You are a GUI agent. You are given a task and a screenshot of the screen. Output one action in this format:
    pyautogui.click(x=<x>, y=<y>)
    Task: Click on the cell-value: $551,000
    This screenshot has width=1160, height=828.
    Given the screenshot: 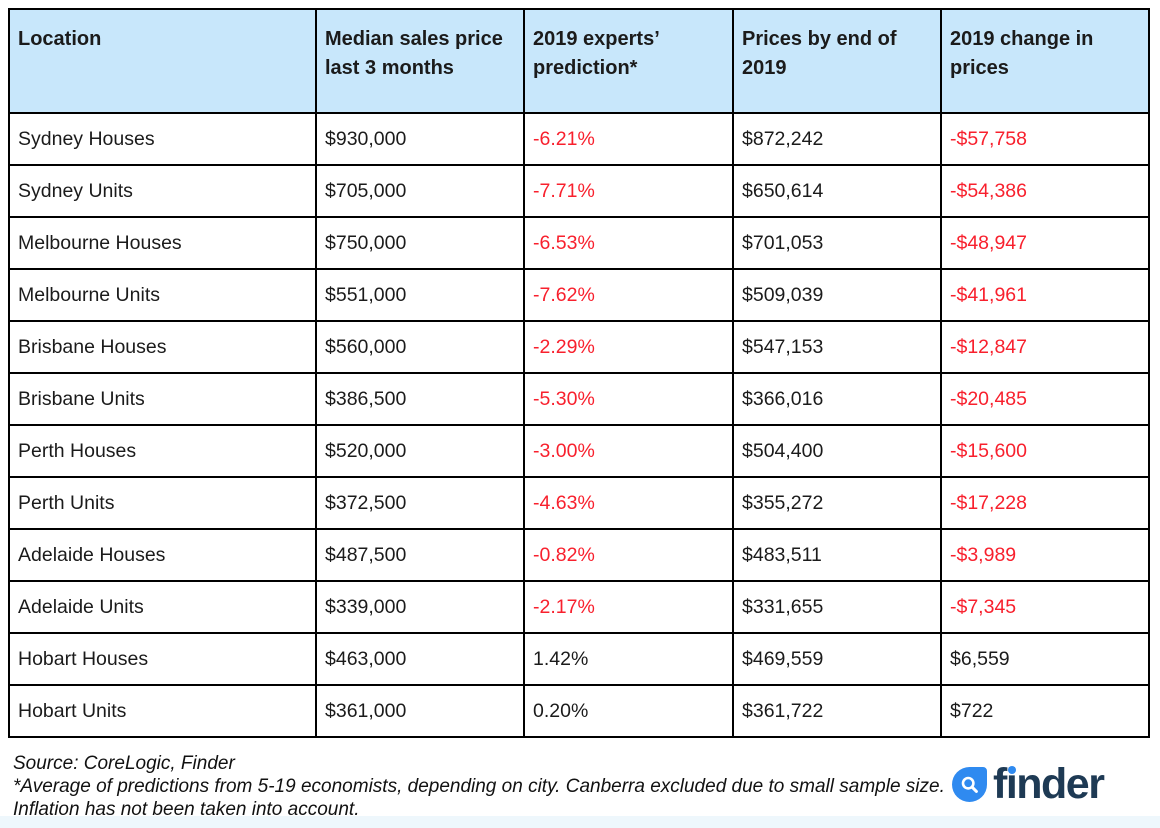 What is the action you would take?
    pyautogui.click(x=420, y=295)
    